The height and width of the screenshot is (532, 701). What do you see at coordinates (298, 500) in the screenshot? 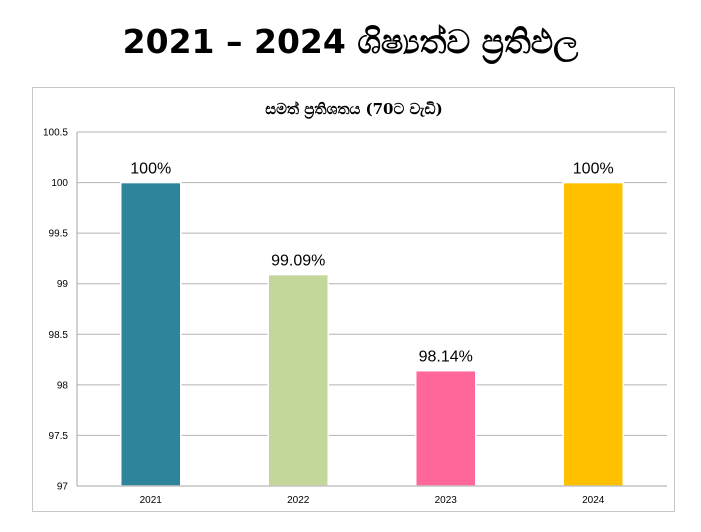
I see `x-tick-label: 2022` at bounding box center [298, 500].